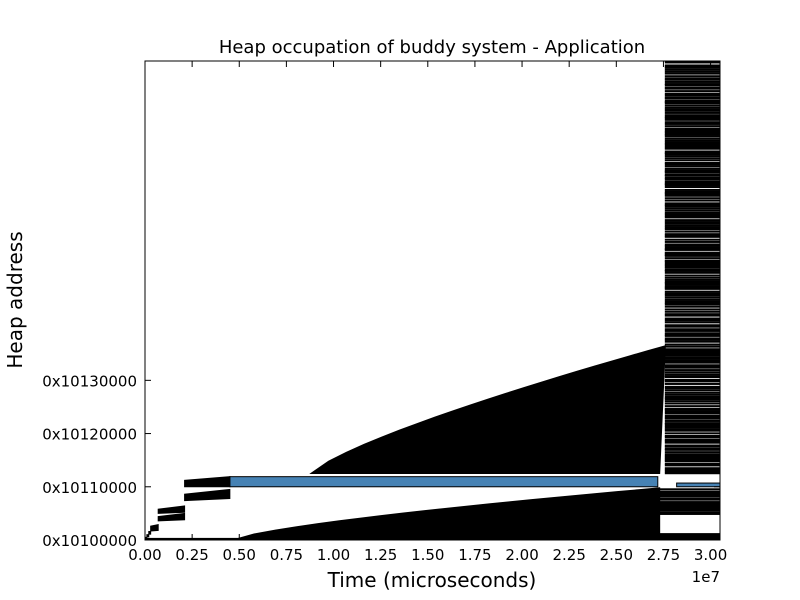 The height and width of the screenshot is (600, 800). I want to click on x-tick-label: 2.00, so click(521, 555).